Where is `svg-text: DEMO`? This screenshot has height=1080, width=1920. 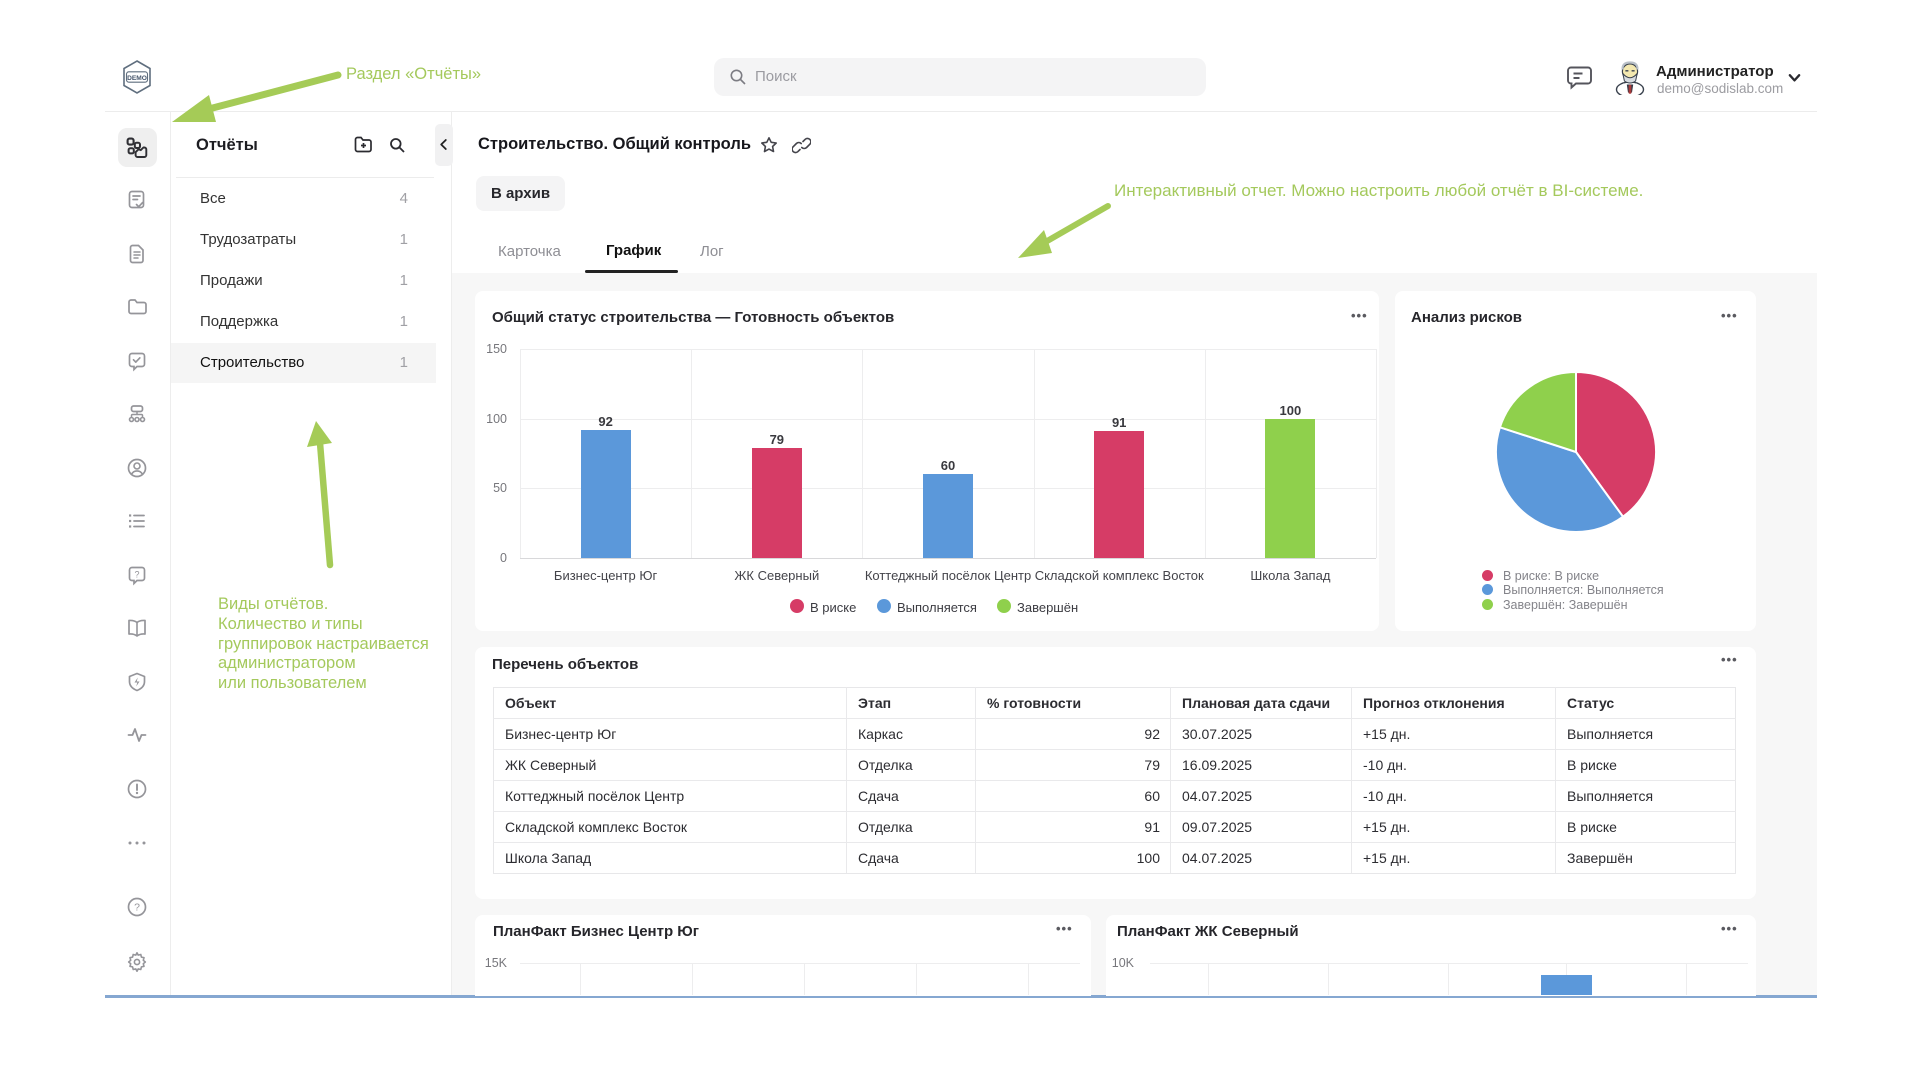 svg-text: DEMO is located at coordinates (137, 78).